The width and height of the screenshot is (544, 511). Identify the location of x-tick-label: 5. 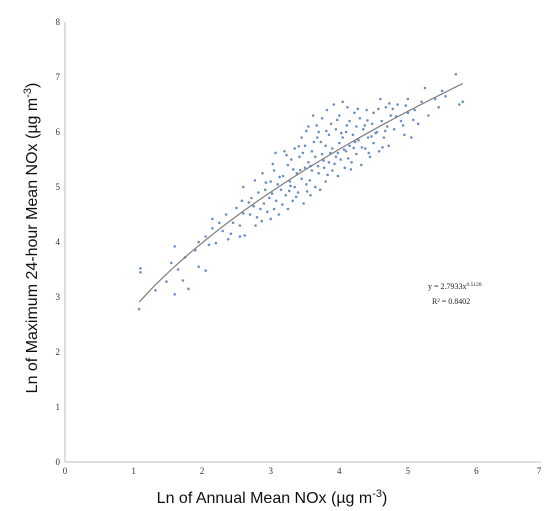
(408, 471).